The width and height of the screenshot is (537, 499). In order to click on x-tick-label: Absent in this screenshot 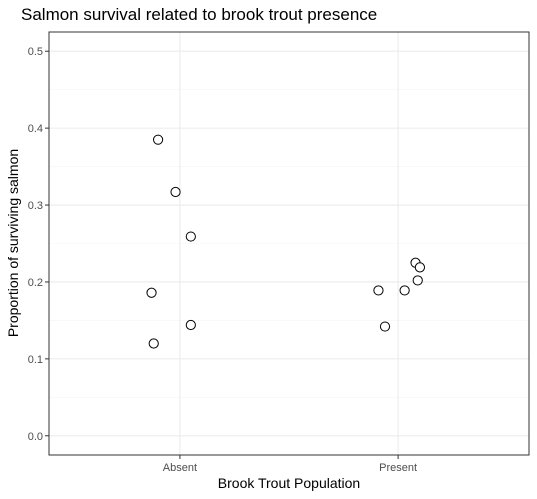, I will do `click(180, 468)`.